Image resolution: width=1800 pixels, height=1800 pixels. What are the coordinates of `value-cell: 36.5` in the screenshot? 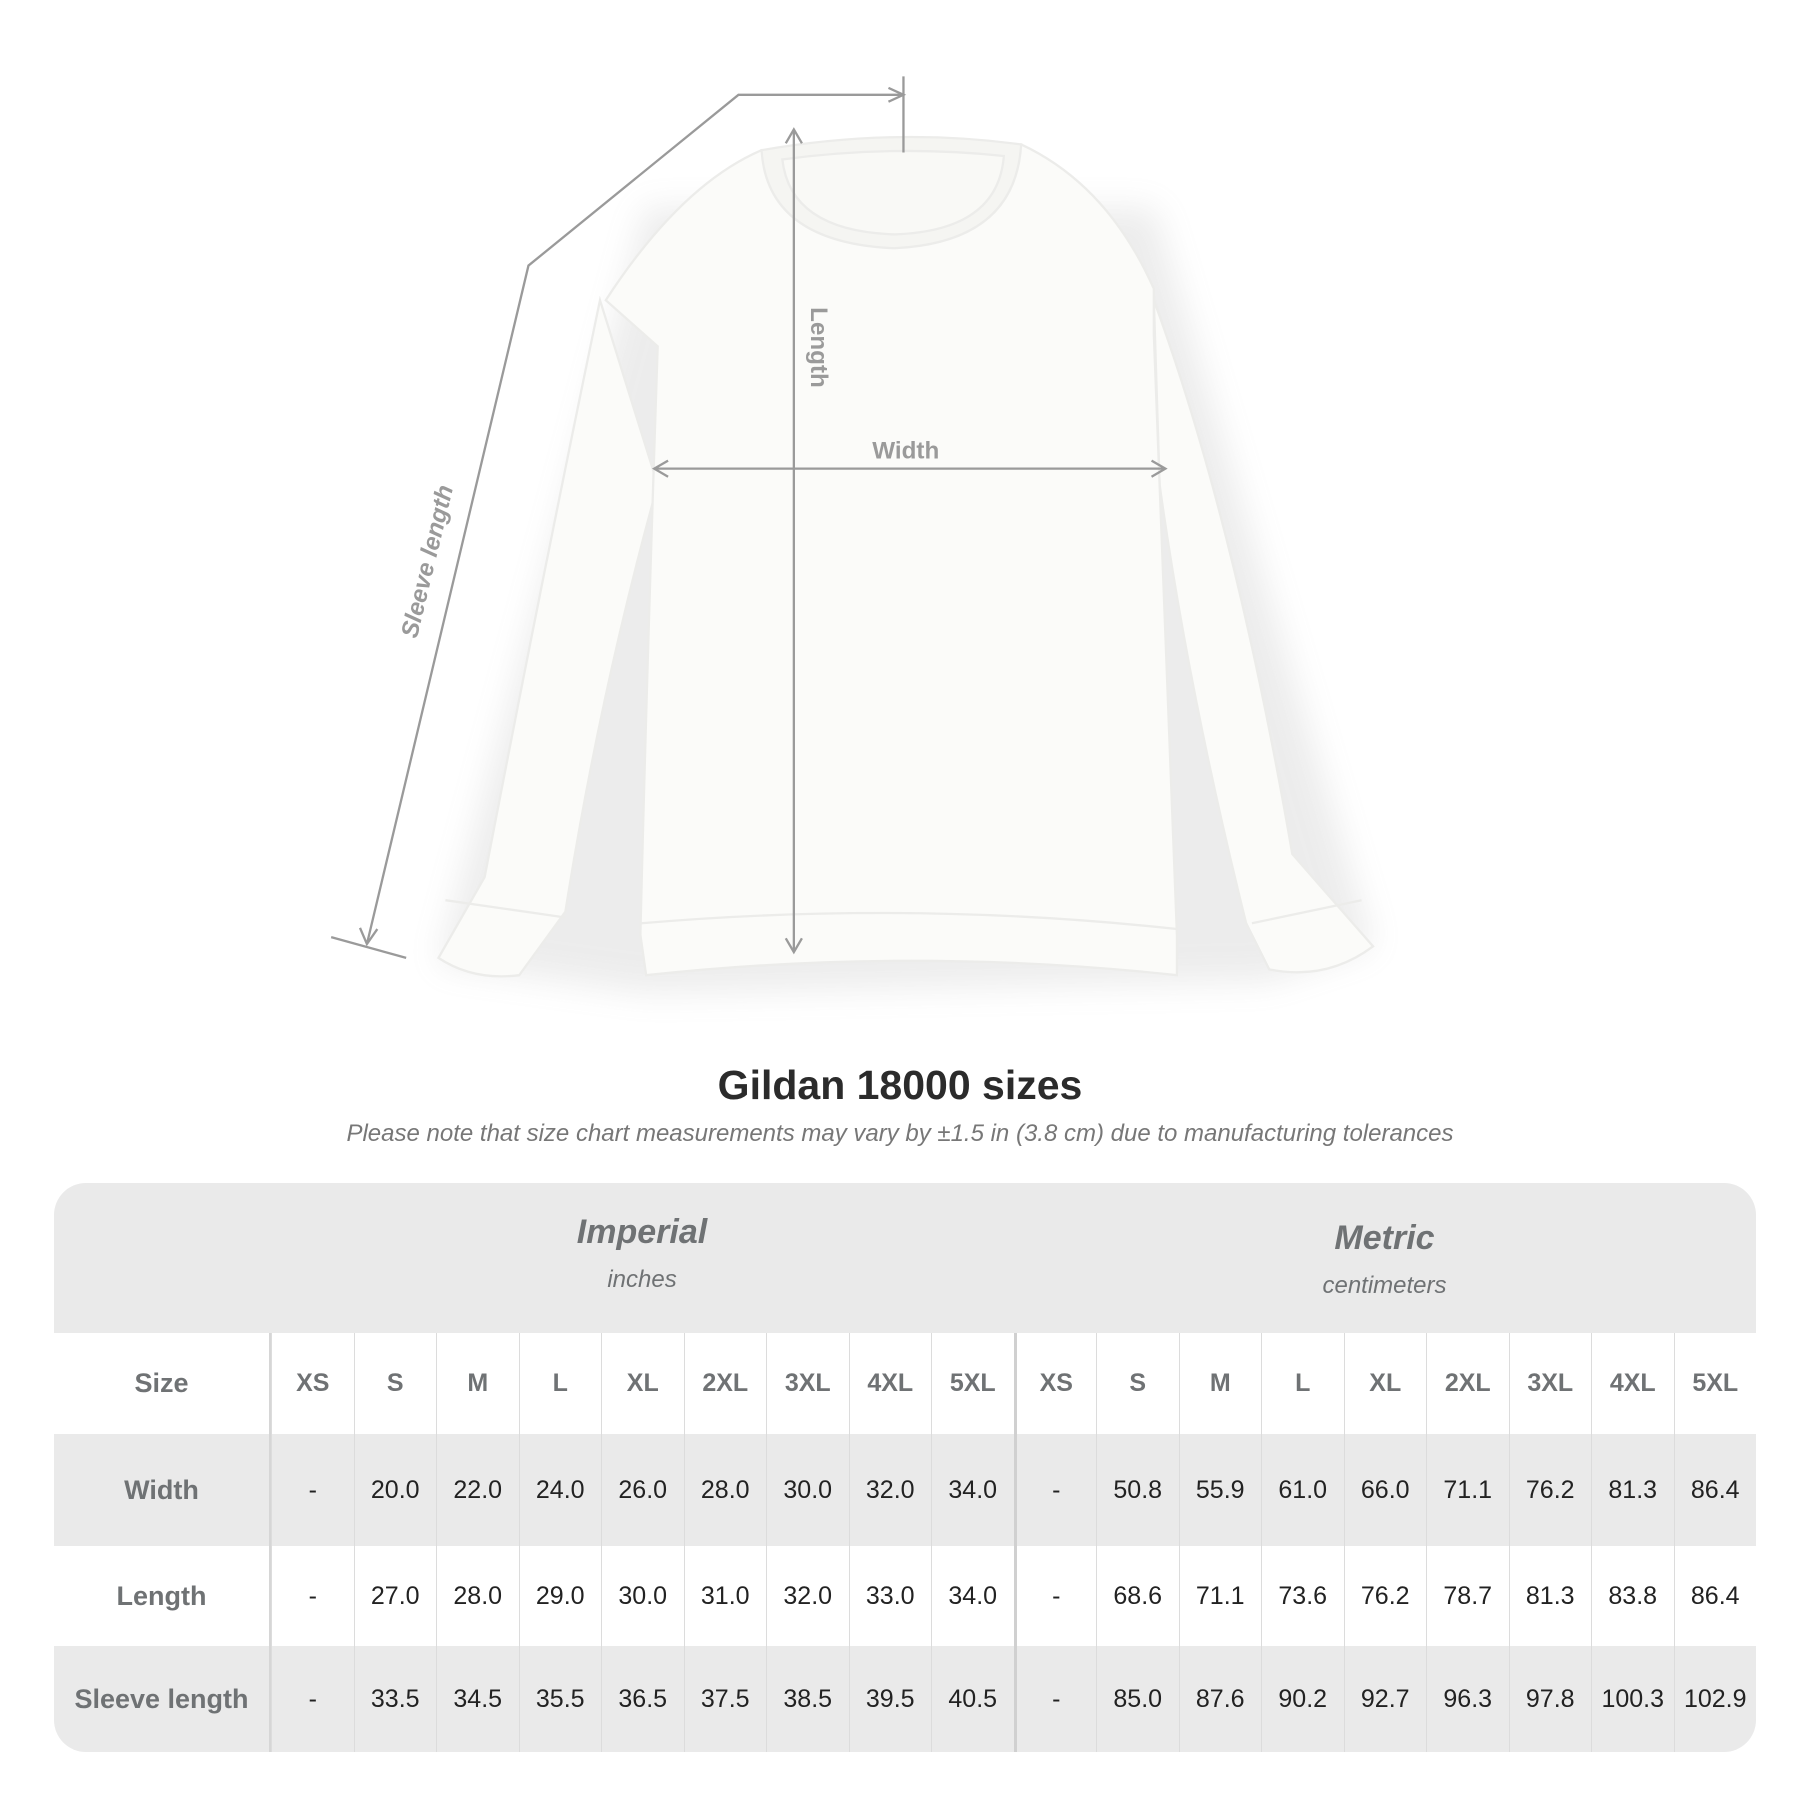 It's located at (642, 1699).